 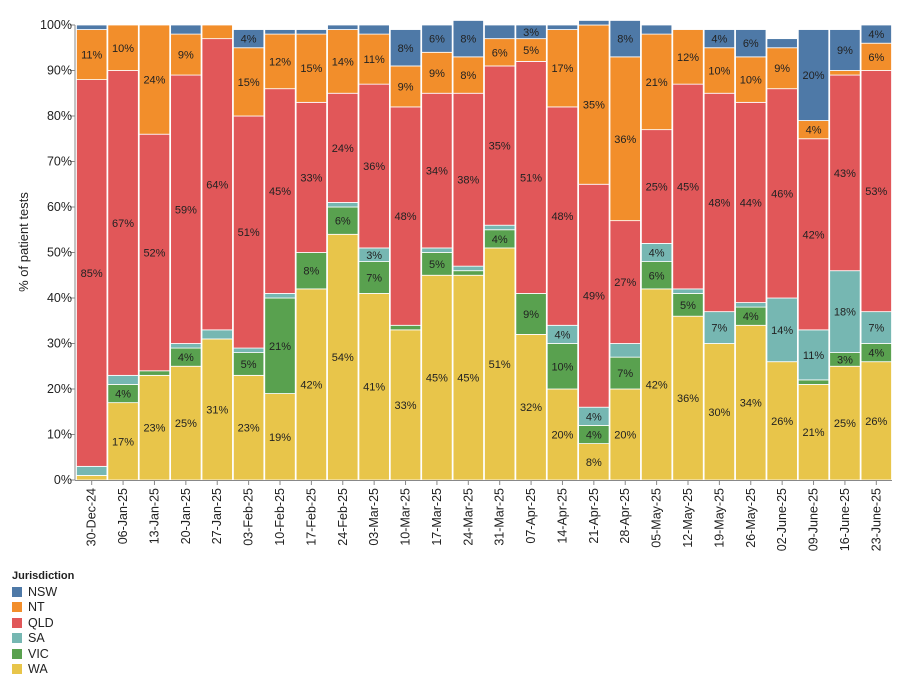 I want to click on x-tick-label: 03-Feb-25, so click(x=249, y=517).